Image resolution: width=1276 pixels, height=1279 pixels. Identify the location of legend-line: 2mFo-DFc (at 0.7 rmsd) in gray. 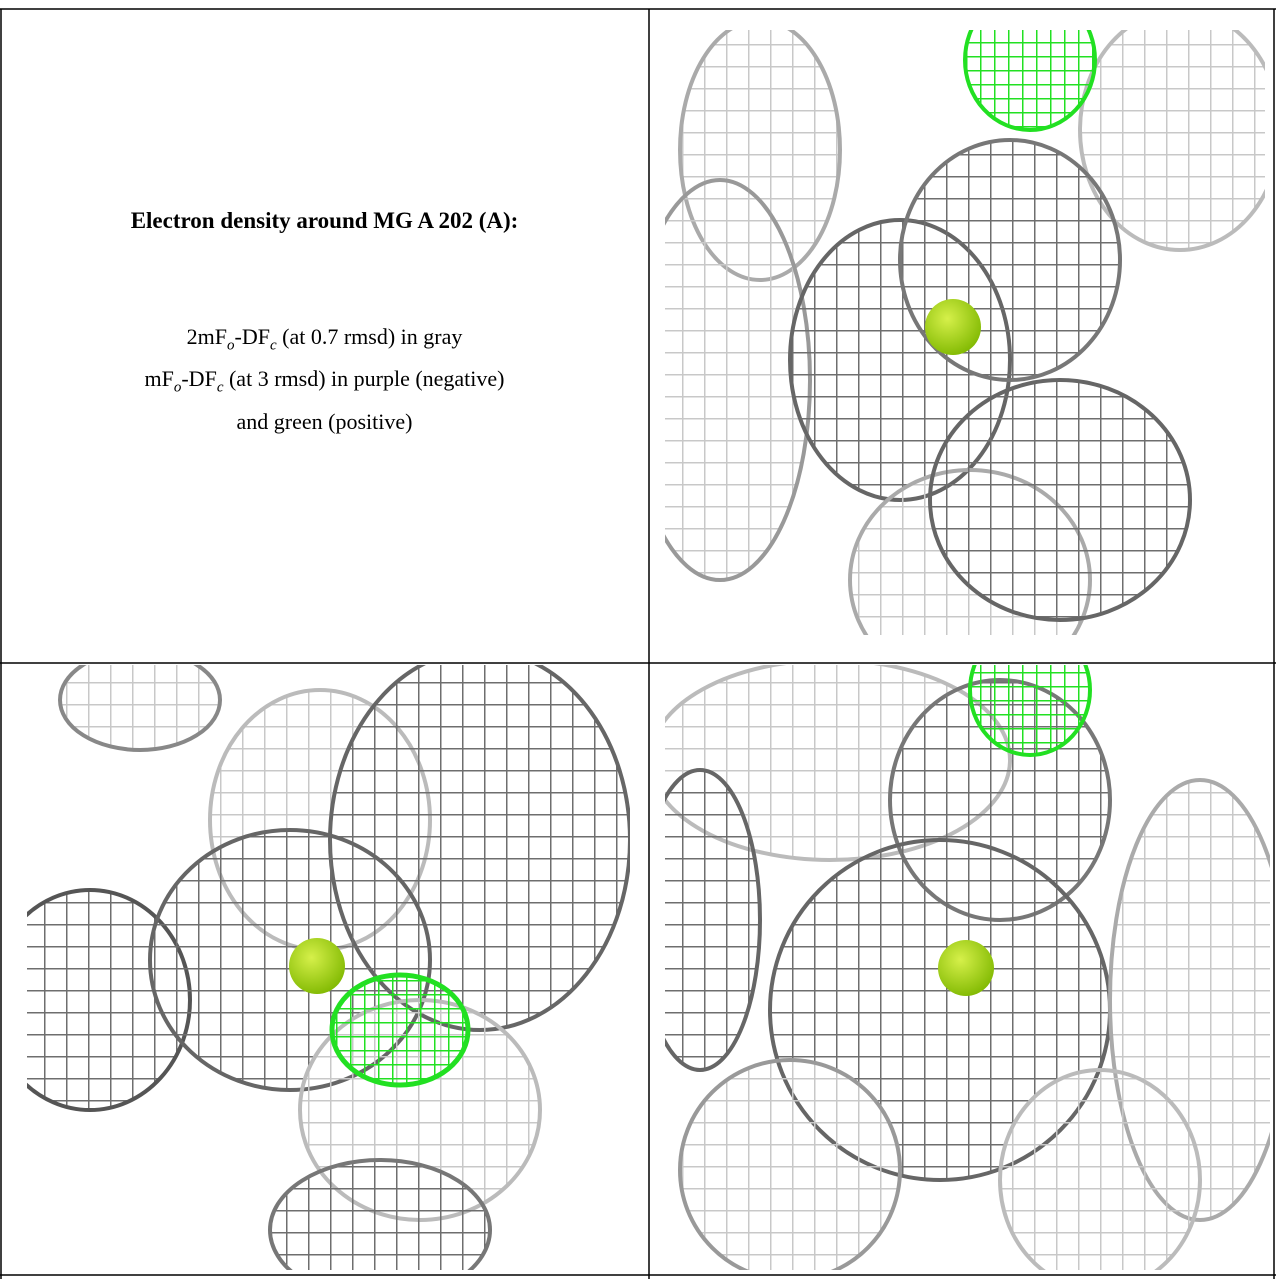
(324, 341).